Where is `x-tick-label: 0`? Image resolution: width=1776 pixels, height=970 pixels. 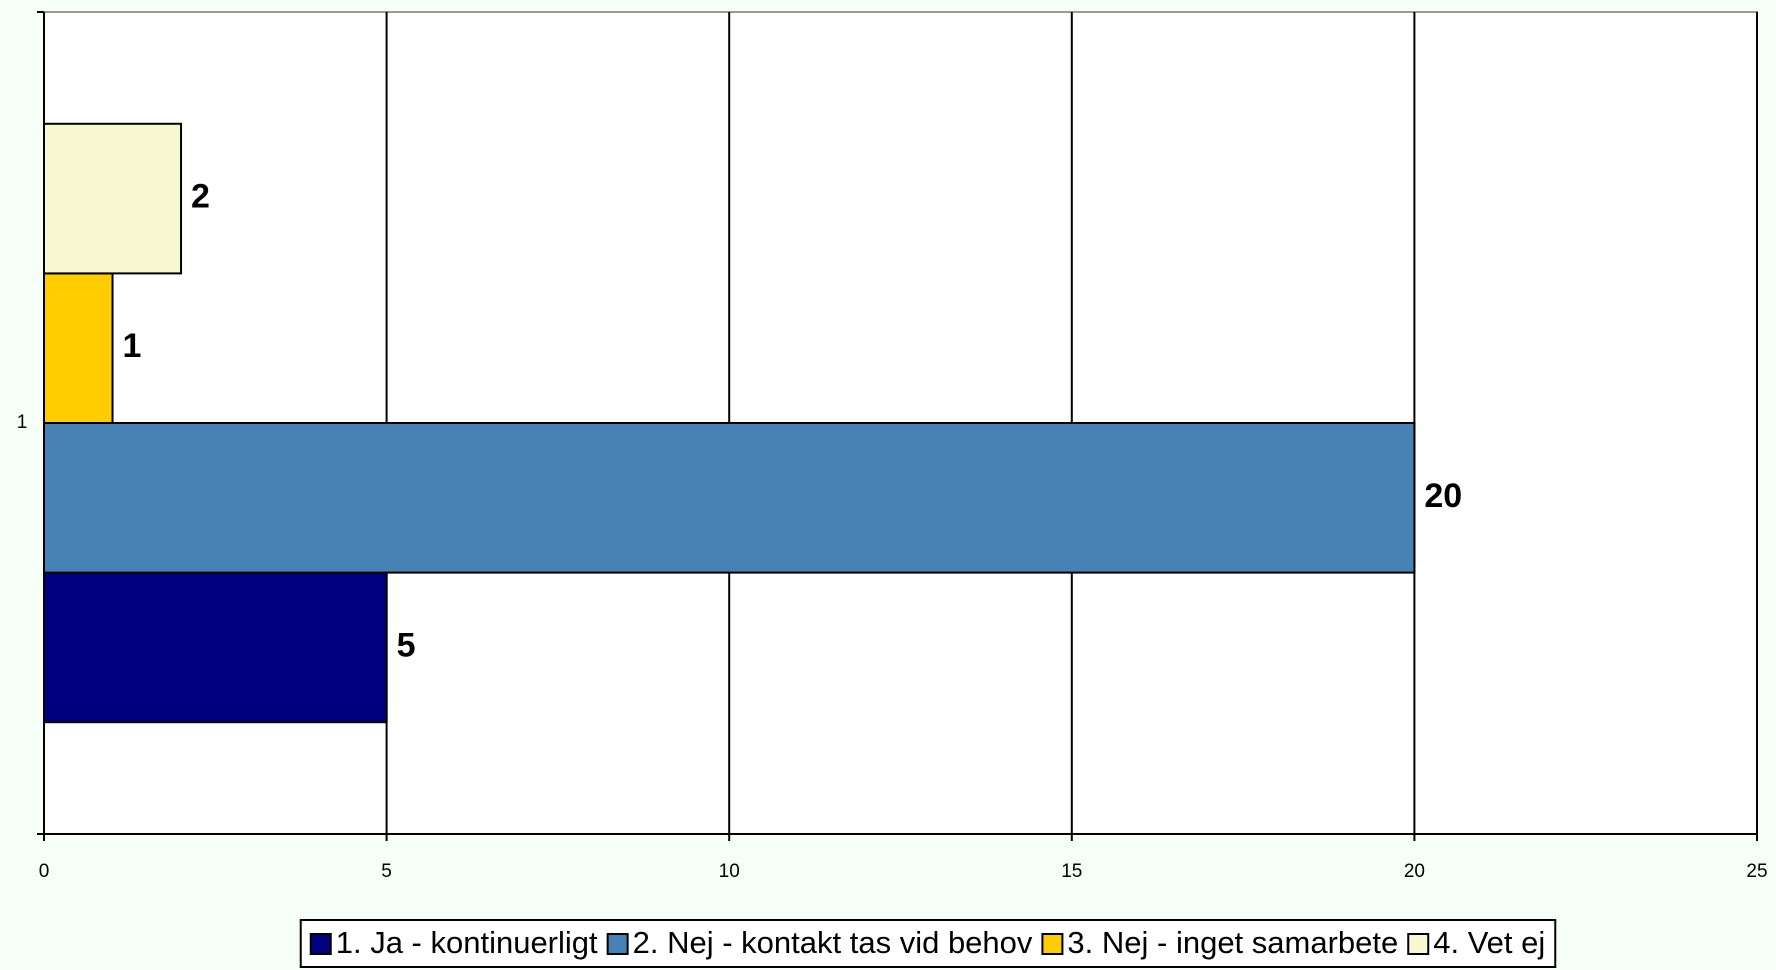
x-tick-label: 0 is located at coordinates (44, 871).